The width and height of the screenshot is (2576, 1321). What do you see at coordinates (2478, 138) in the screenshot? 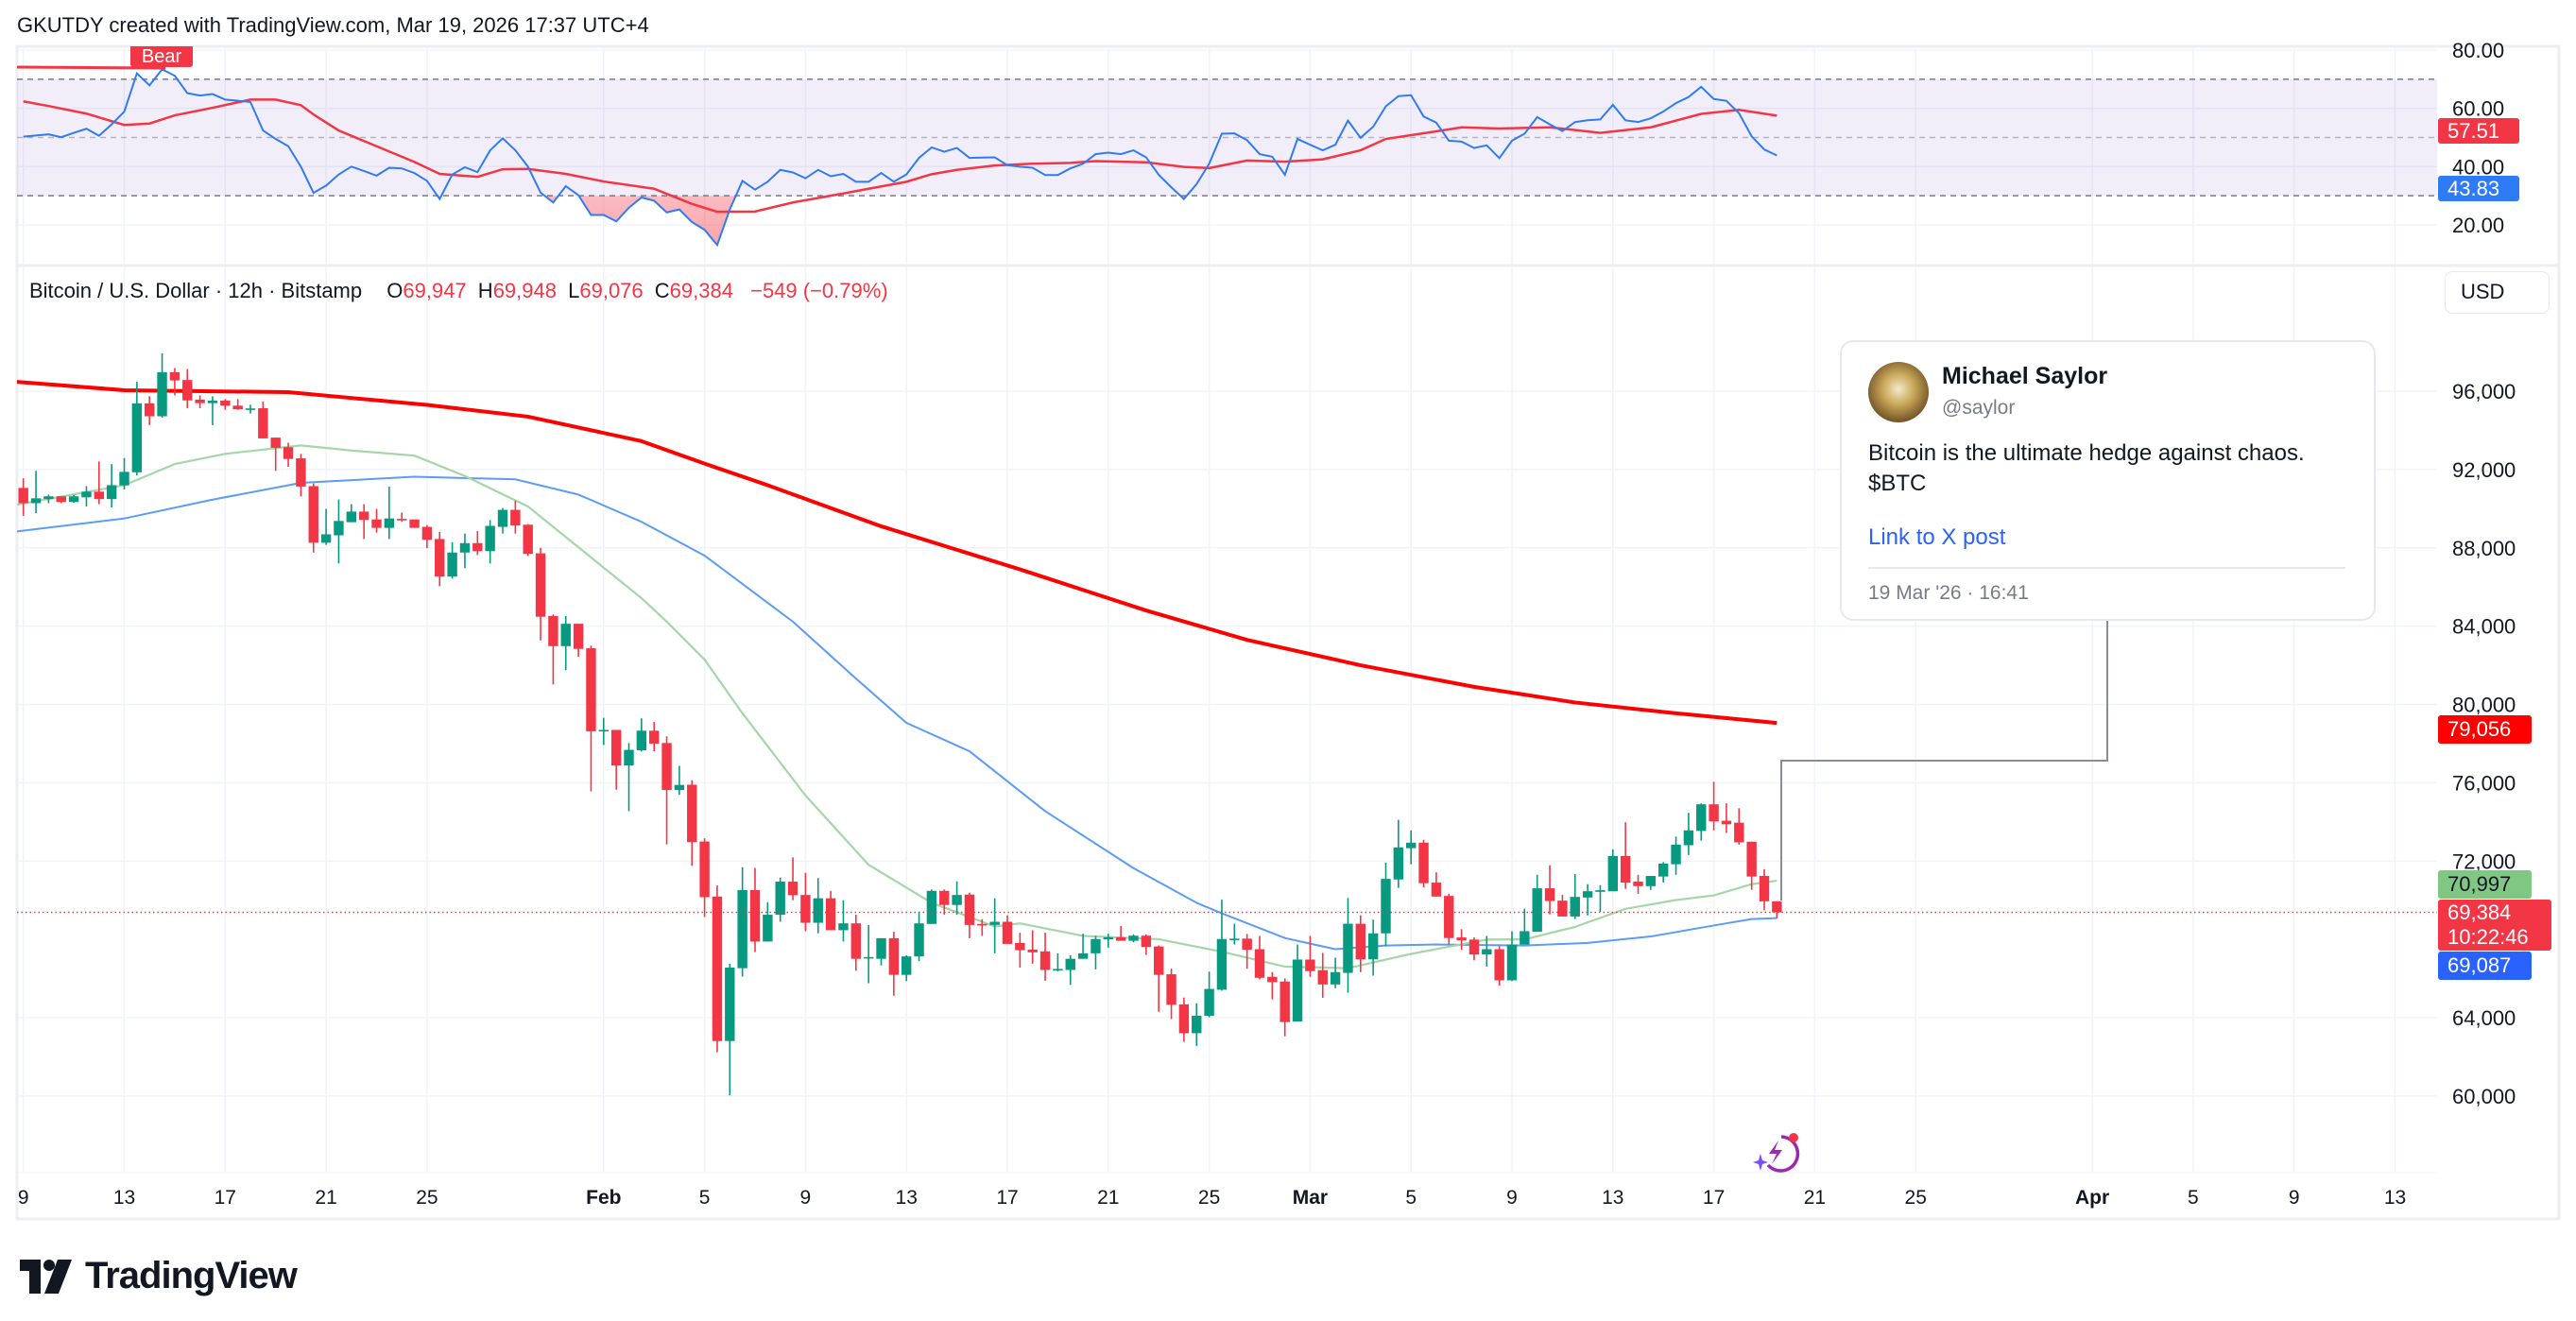
I see `rsi-axis: 80.00 60.00 40.00 20.00` at bounding box center [2478, 138].